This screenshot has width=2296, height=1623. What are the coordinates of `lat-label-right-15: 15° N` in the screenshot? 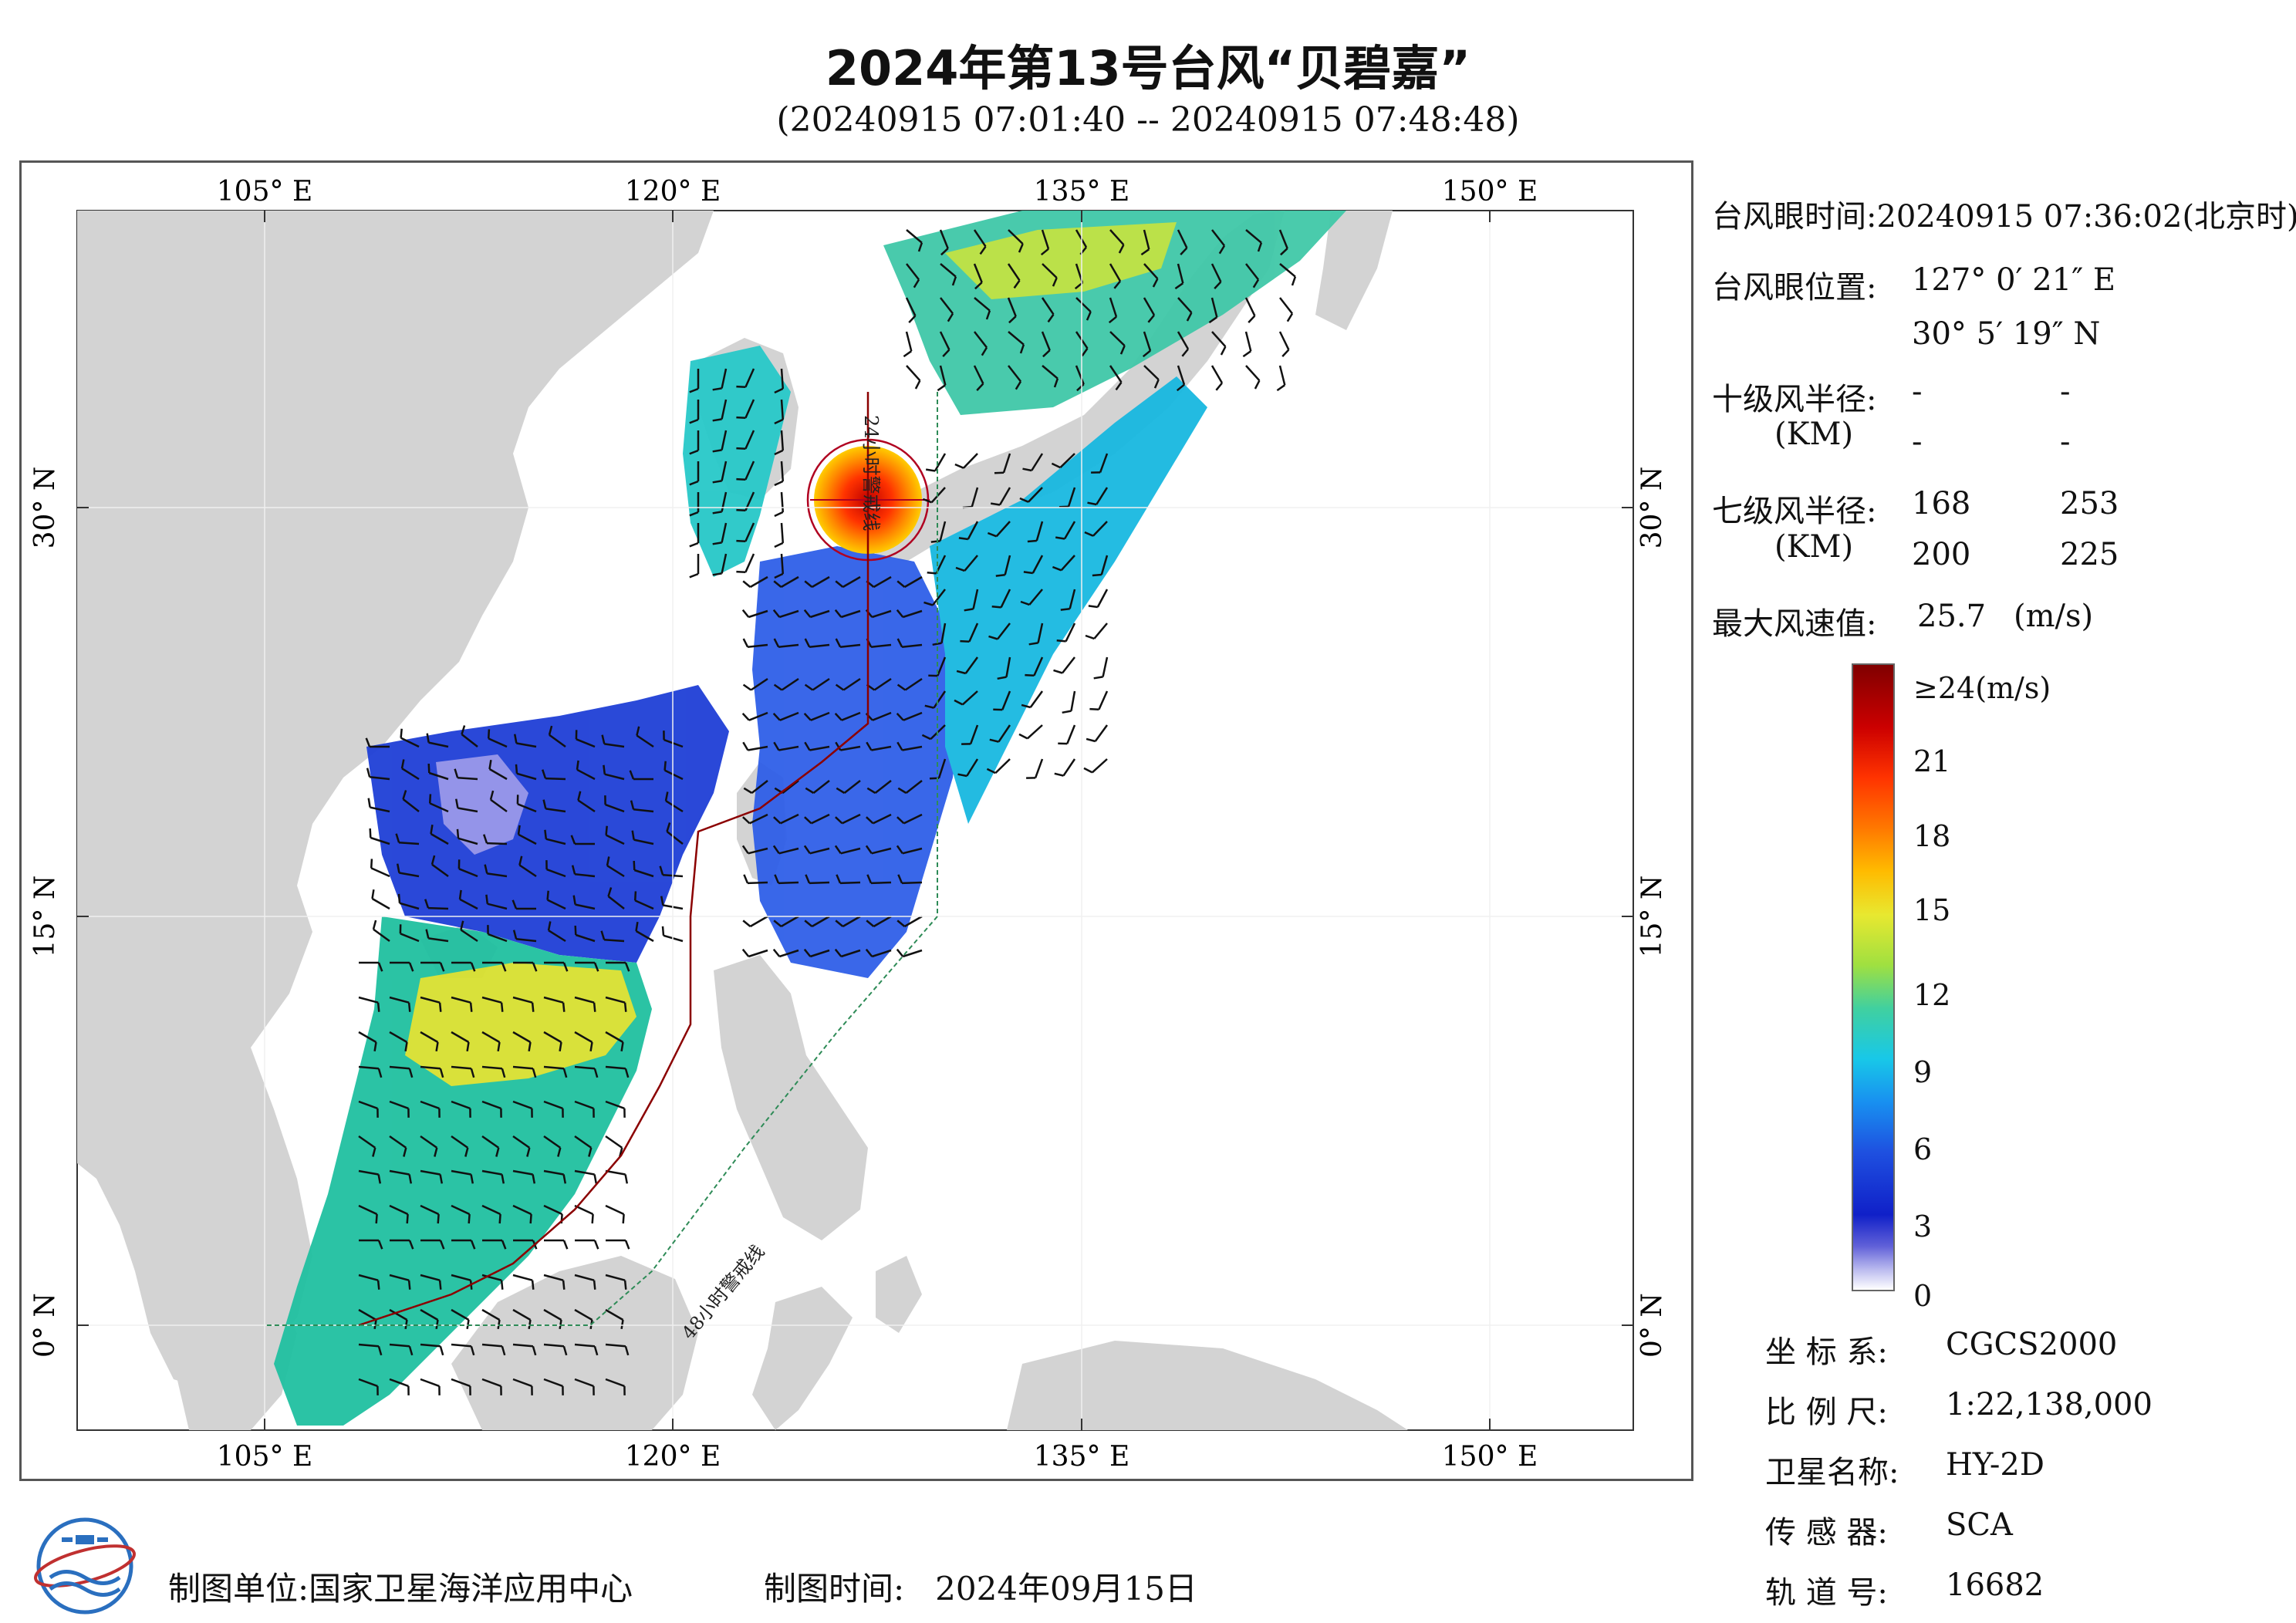 It's located at (1652, 917).